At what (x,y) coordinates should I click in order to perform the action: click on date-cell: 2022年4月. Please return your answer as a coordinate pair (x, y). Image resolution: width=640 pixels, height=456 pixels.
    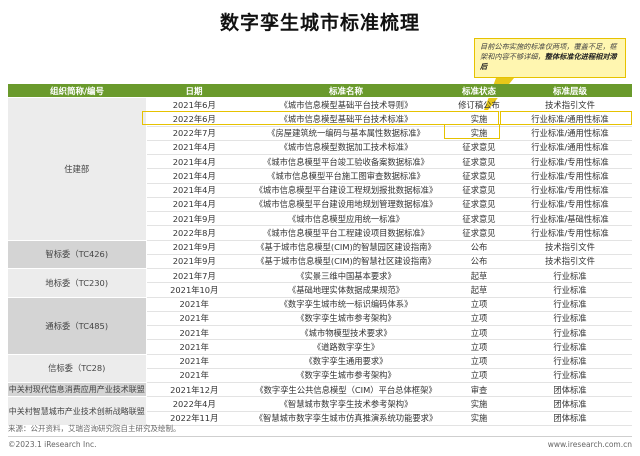
    Looking at the image, I should click on (194, 404).